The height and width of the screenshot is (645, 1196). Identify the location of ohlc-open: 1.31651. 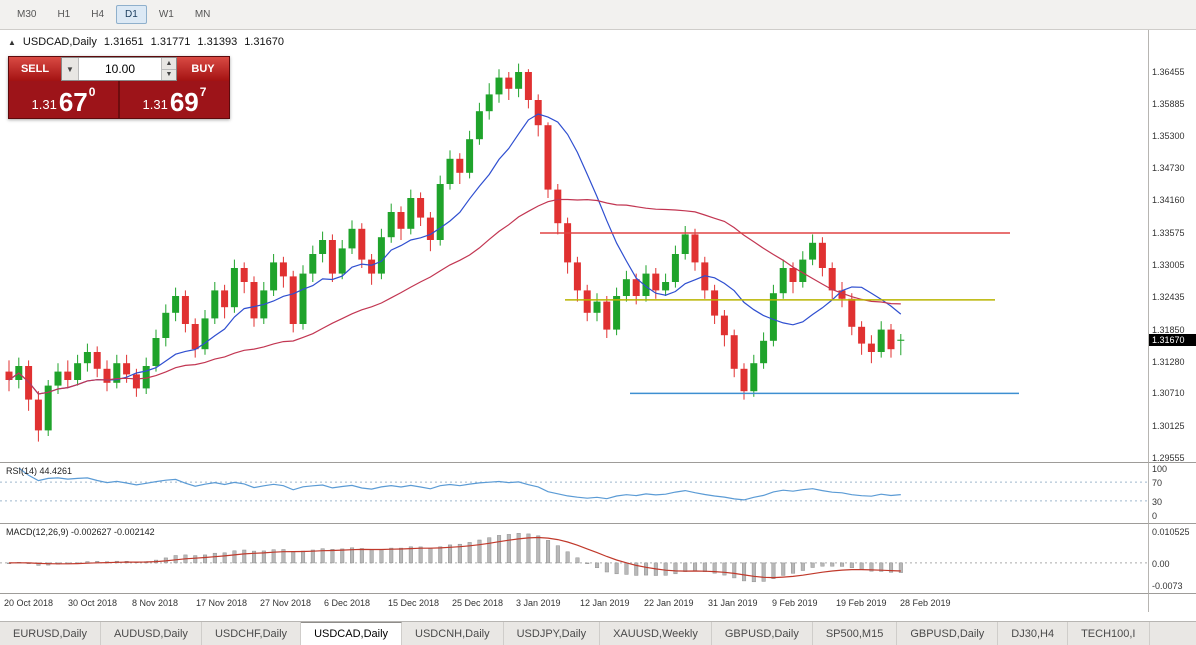
(123, 42).